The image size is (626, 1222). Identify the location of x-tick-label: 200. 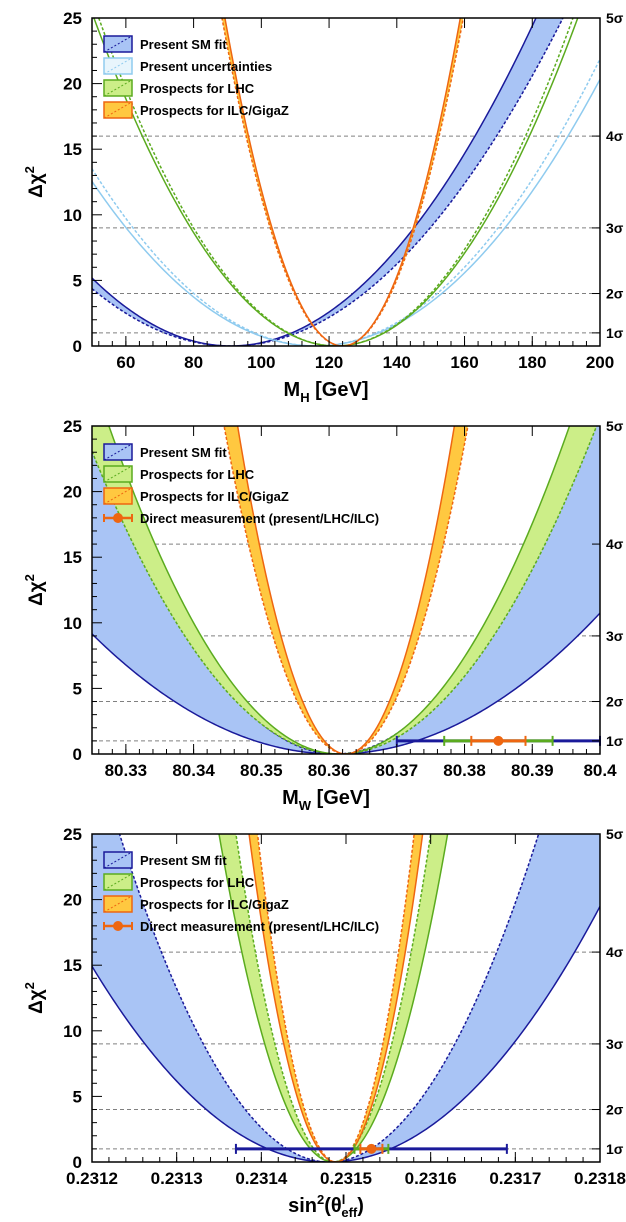
(600, 362).